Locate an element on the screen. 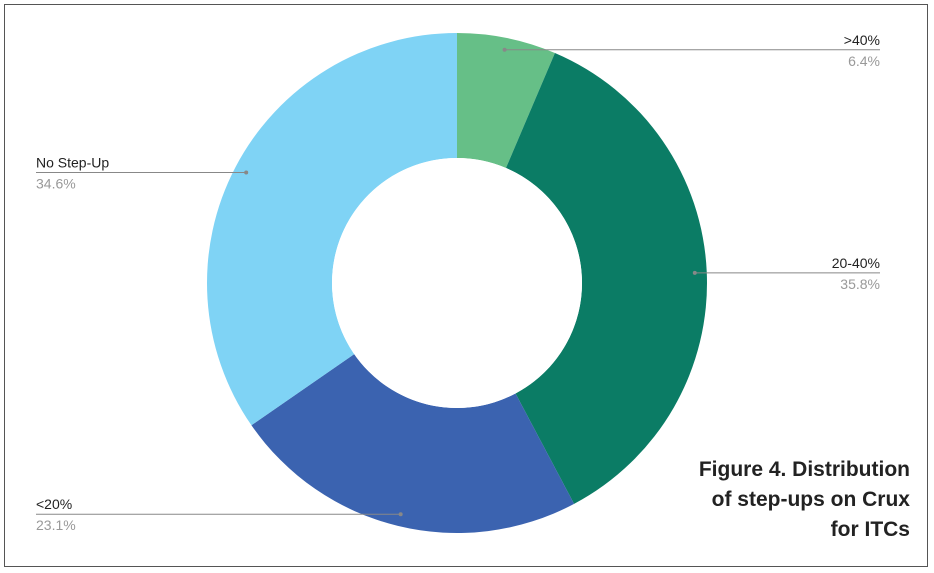 This screenshot has width=934, height=573. slice-value: 34.6% is located at coordinates (56, 184).